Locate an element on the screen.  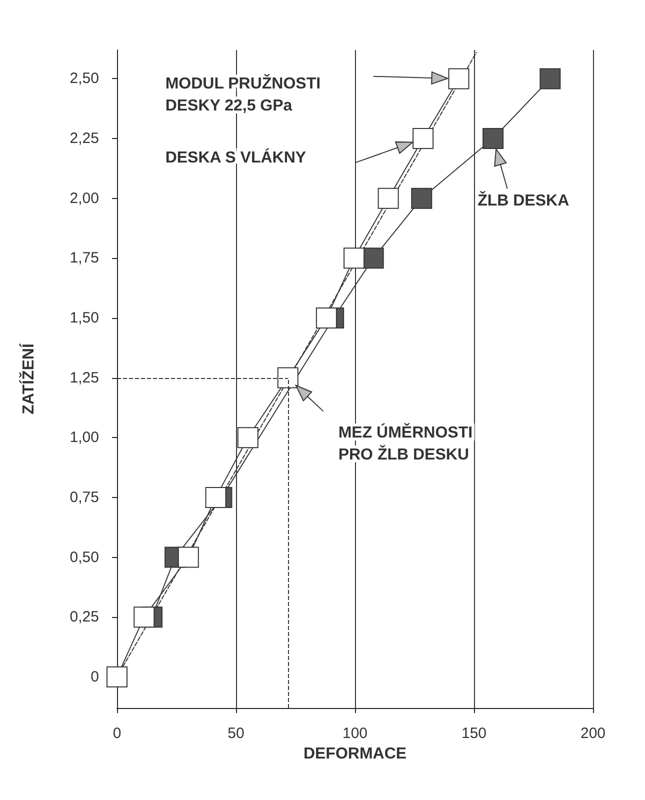
y-tick-label: 2,00 is located at coordinates (84, 198).